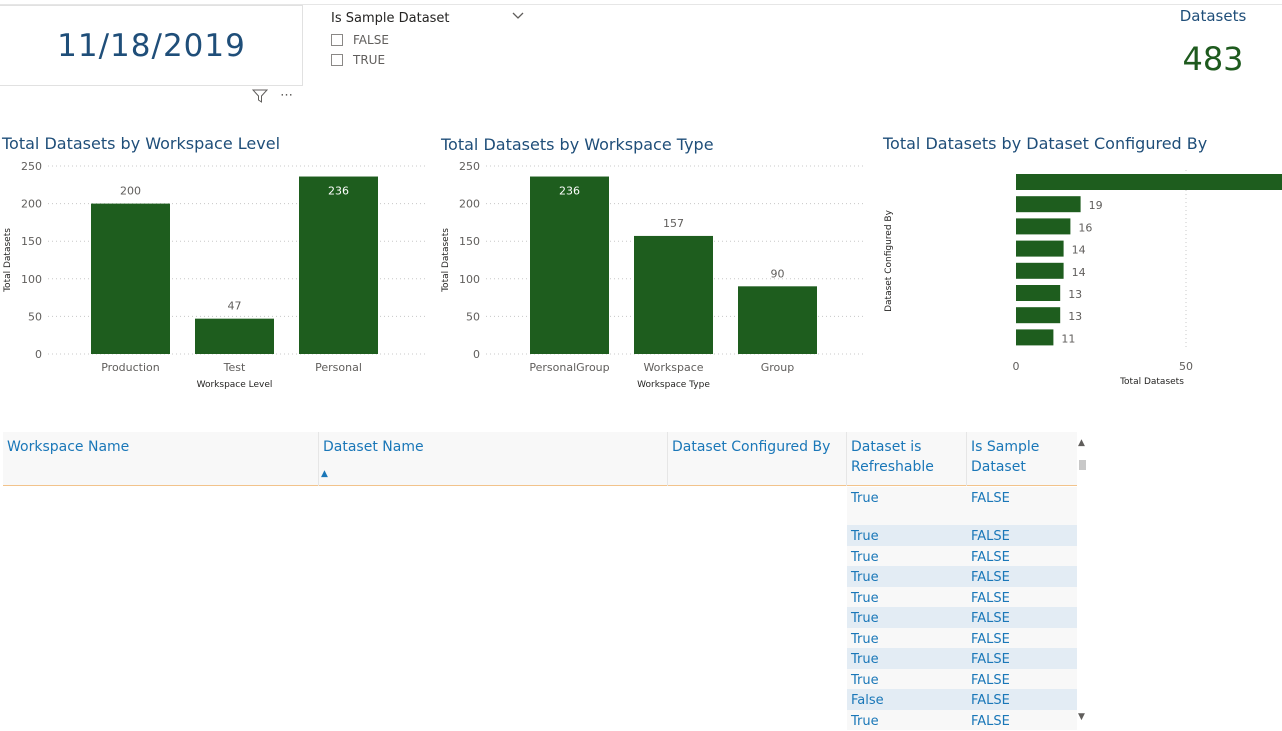 The height and width of the screenshot is (731, 1282). I want to click on more-options-icon: ⋯, so click(287, 95).